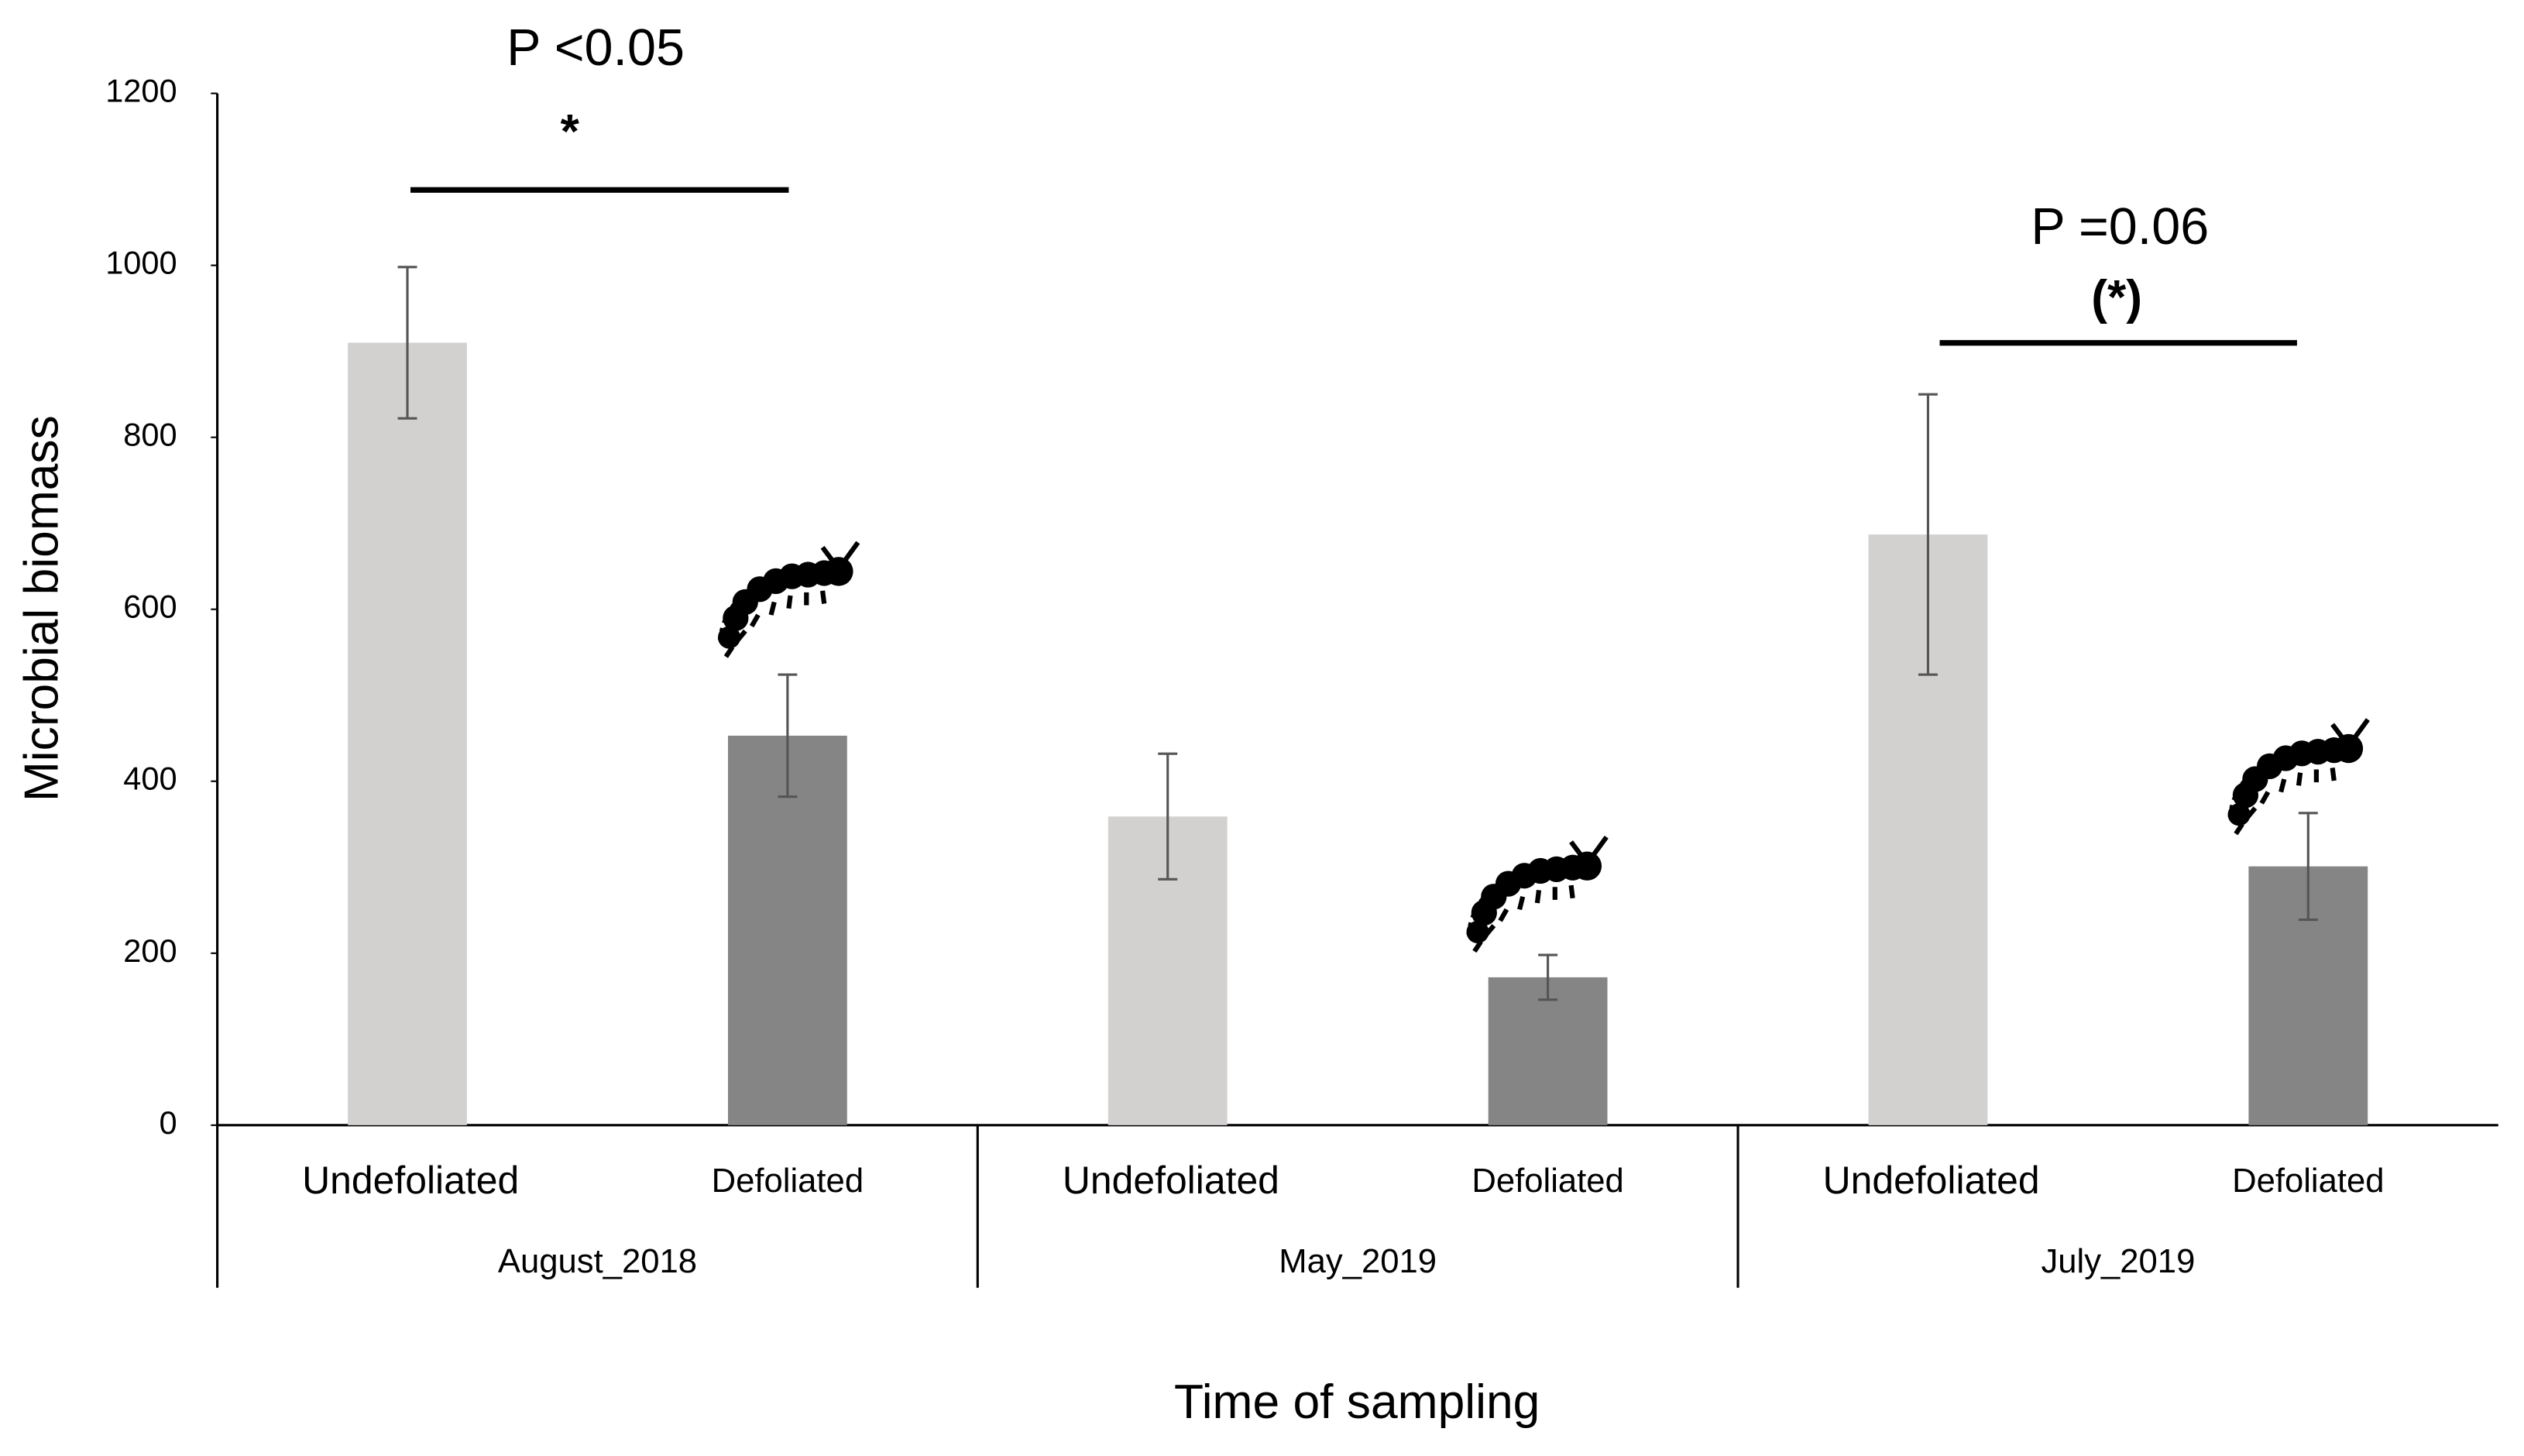 This screenshot has height=1456, width=2524. Describe the element at coordinates (570, 132) in the screenshot. I see `annotation: *` at that location.